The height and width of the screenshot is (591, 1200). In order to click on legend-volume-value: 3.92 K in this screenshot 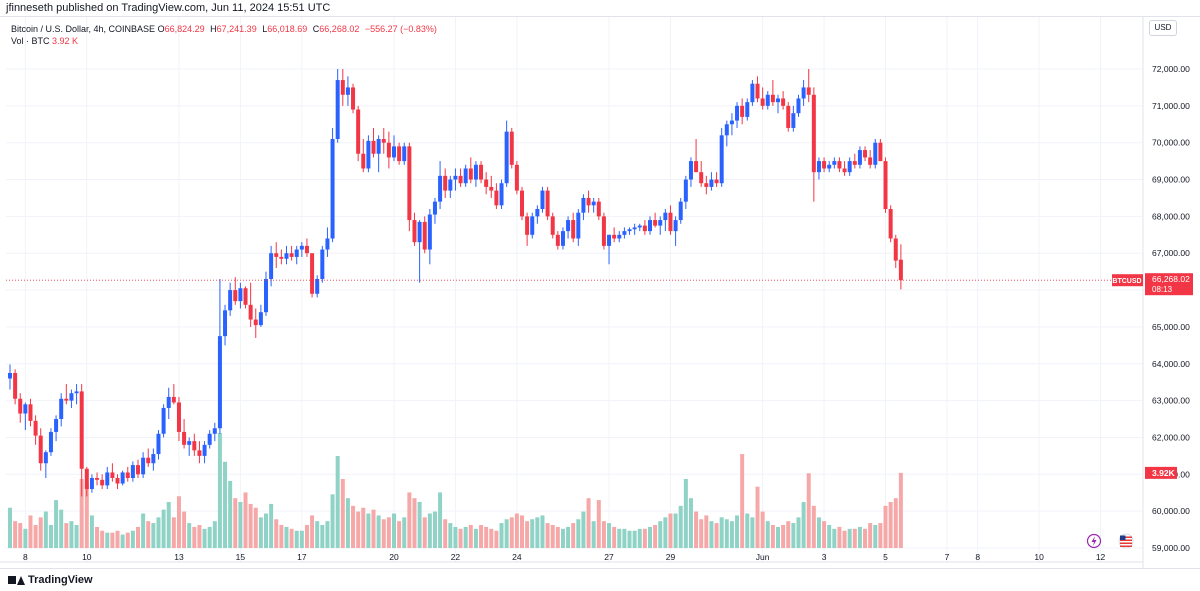, I will do `click(65, 41)`.